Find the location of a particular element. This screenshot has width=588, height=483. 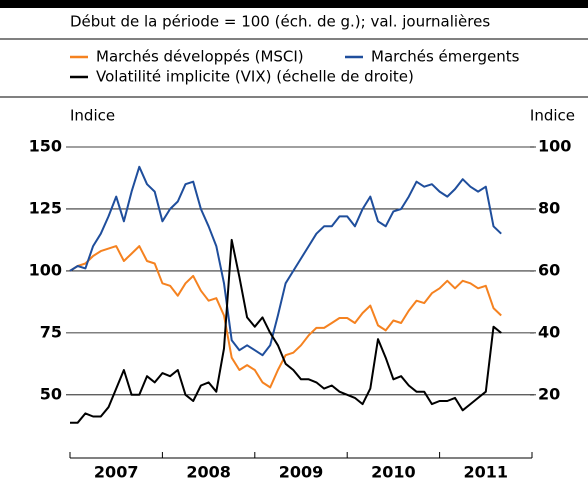

y2-tick-label: 80 is located at coordinates (549, 207).